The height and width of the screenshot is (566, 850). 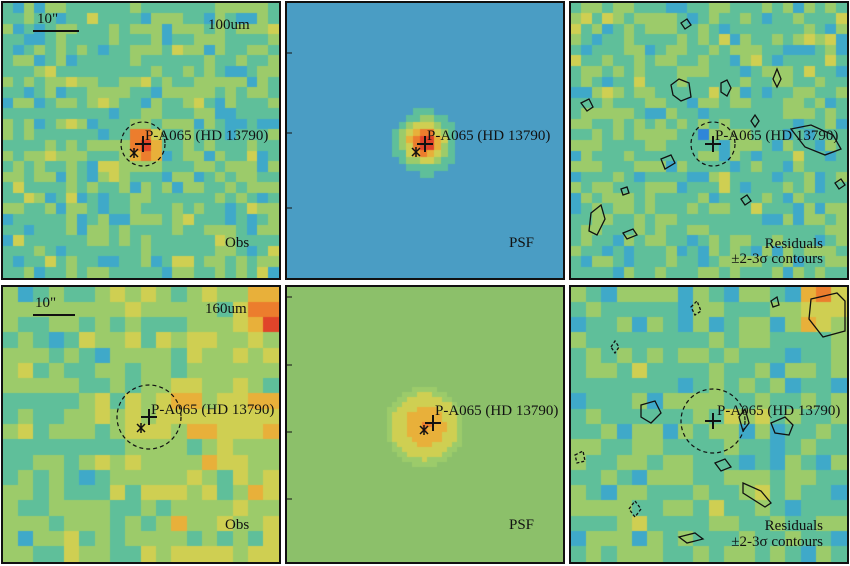 I want to click on overlay-160um-psf, so click(x=364, y=398).